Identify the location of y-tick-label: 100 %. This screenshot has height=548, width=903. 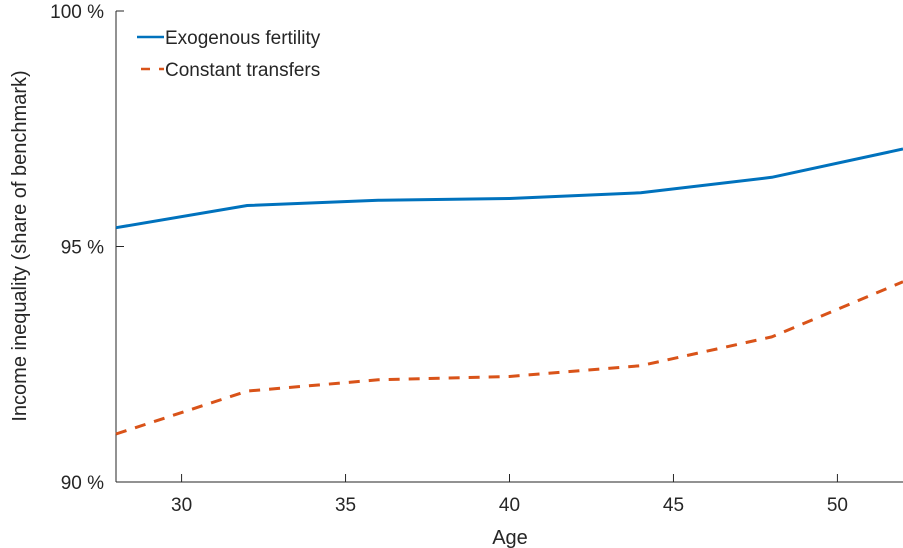
(77, 12).